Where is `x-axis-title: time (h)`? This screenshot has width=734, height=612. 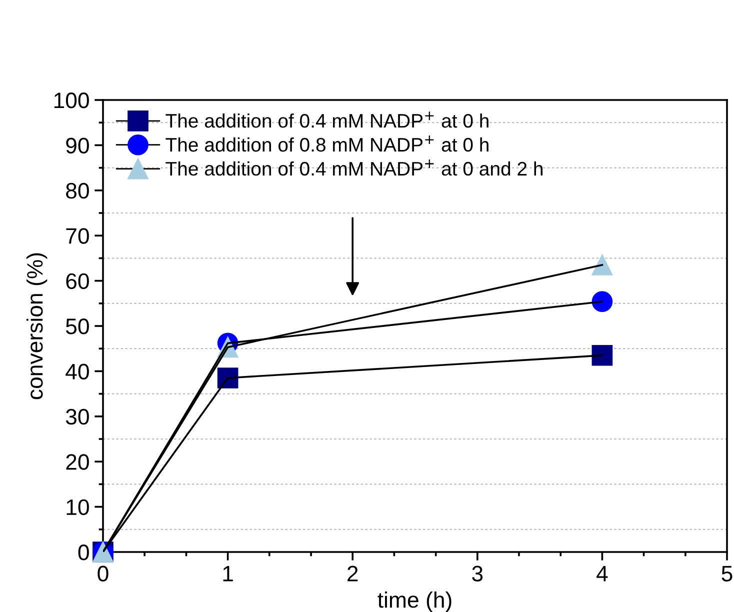
x-axis-title: time (h) is located at coordinates (415, 601).